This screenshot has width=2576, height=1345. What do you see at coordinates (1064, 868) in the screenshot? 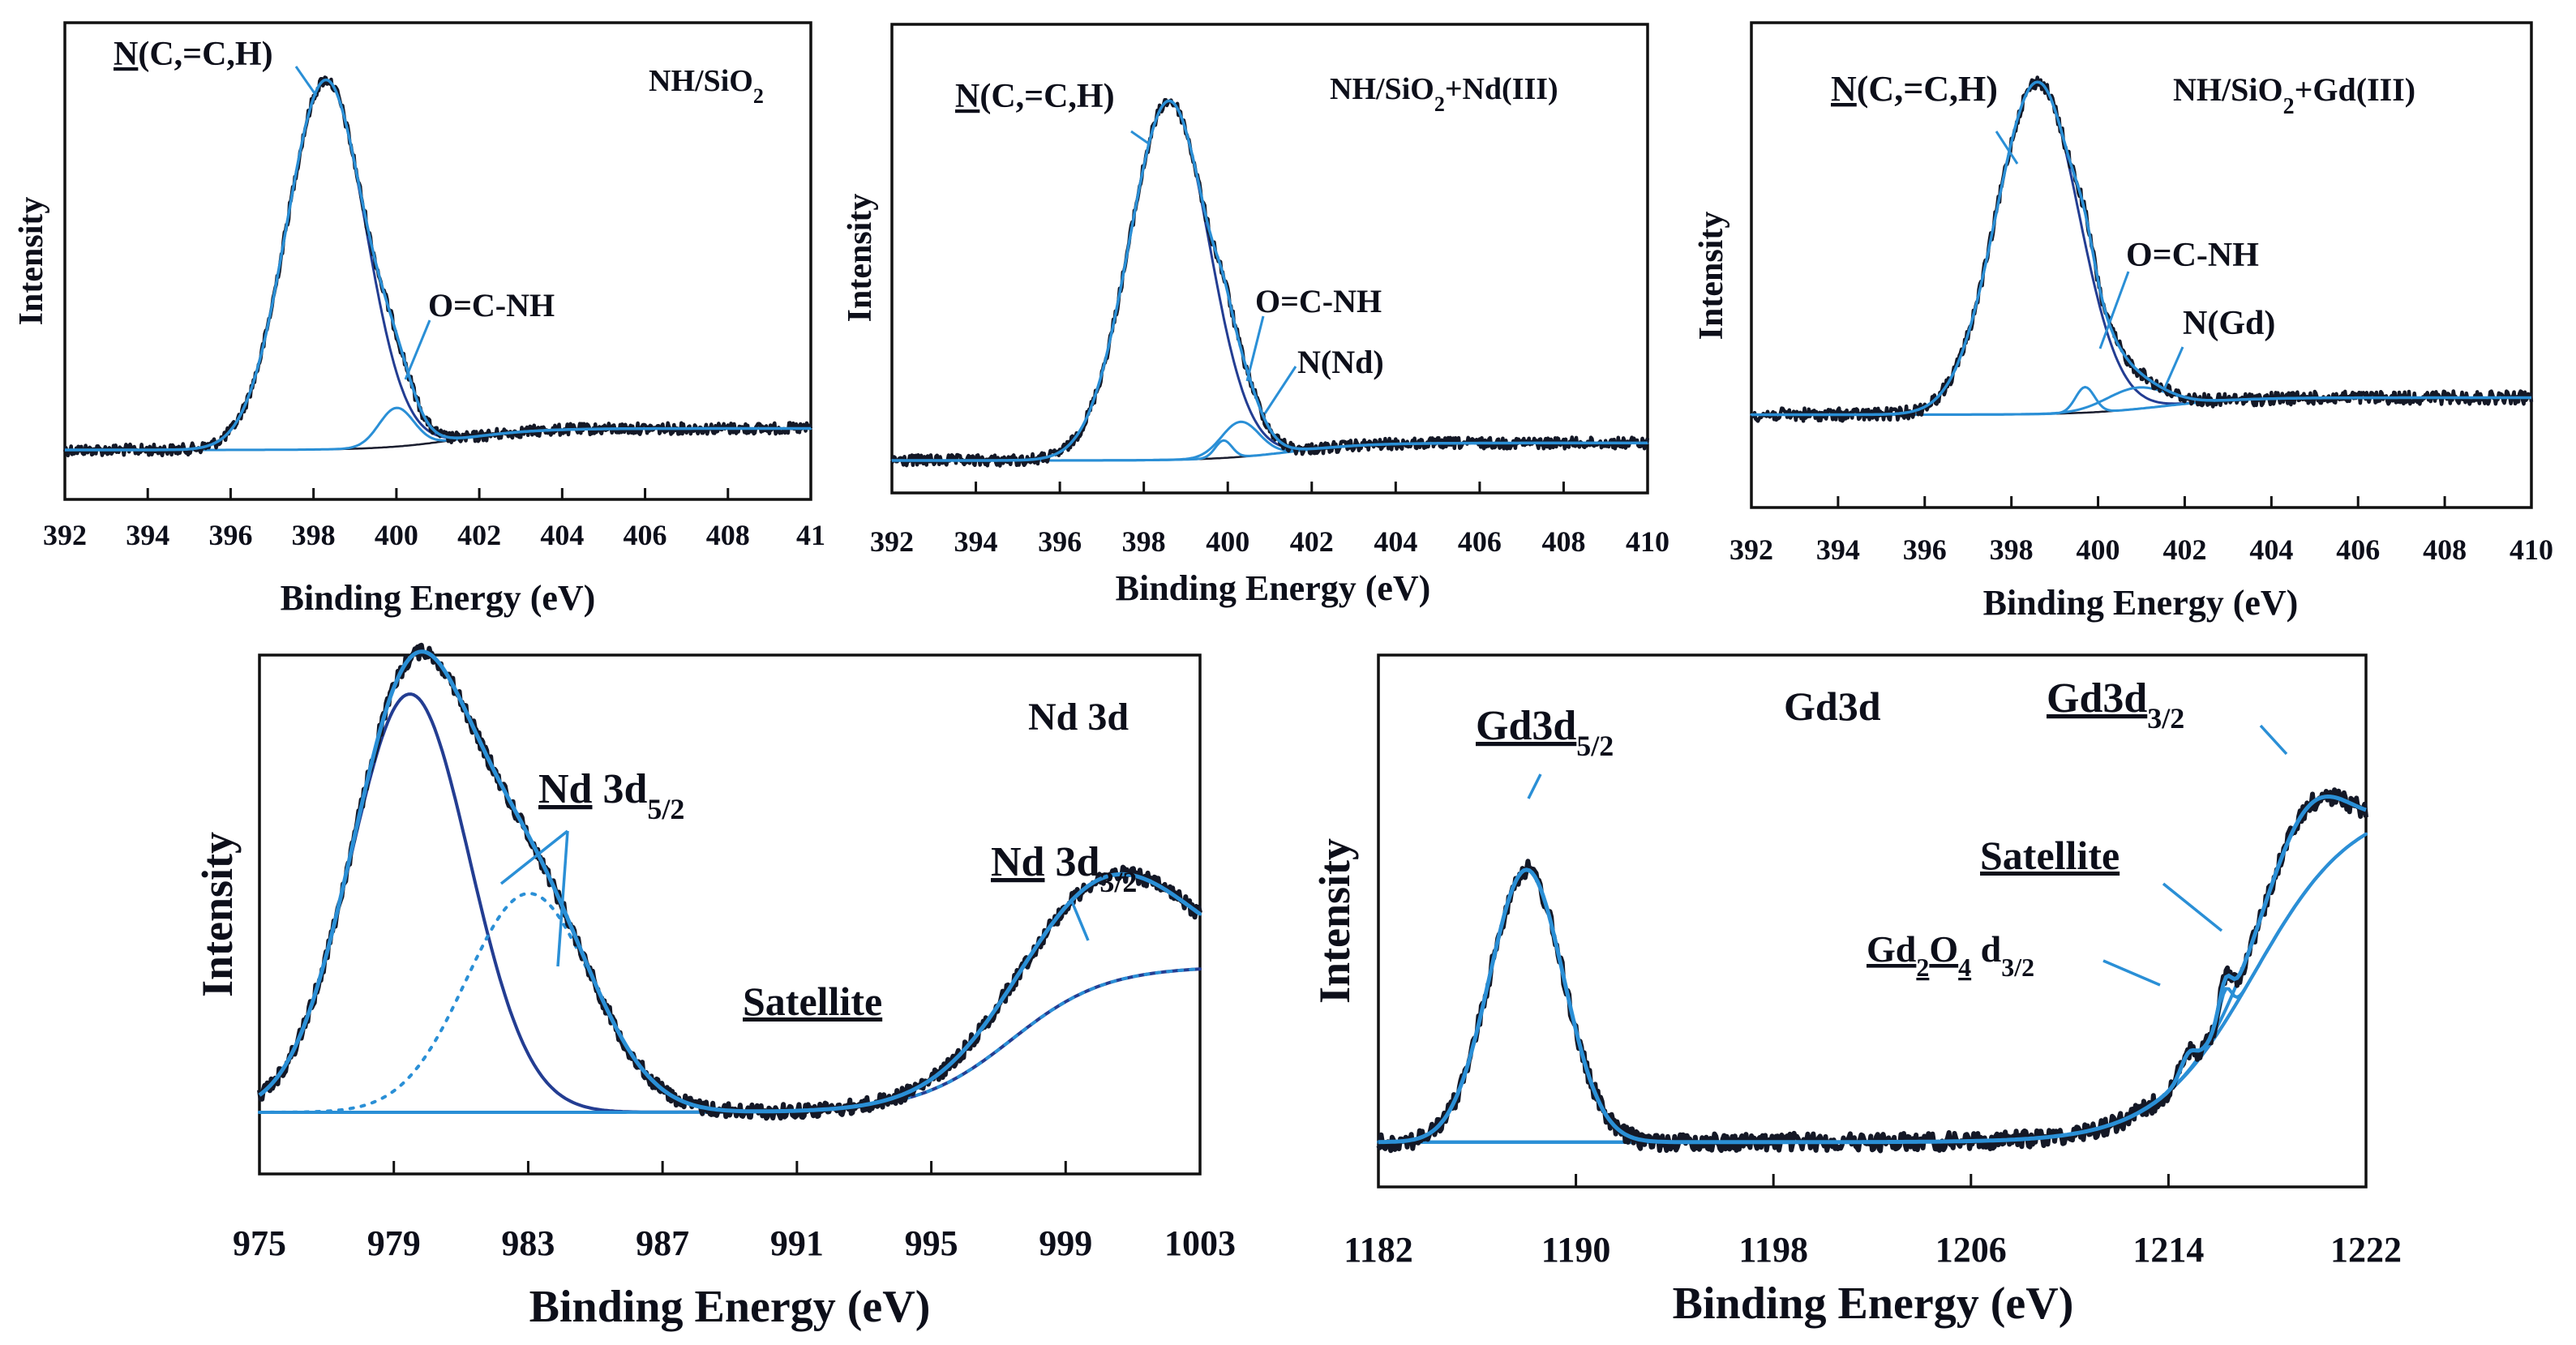
I see `annotation-nd-3d32: Nd 3d3/2` at bounding box center [1064, 868].